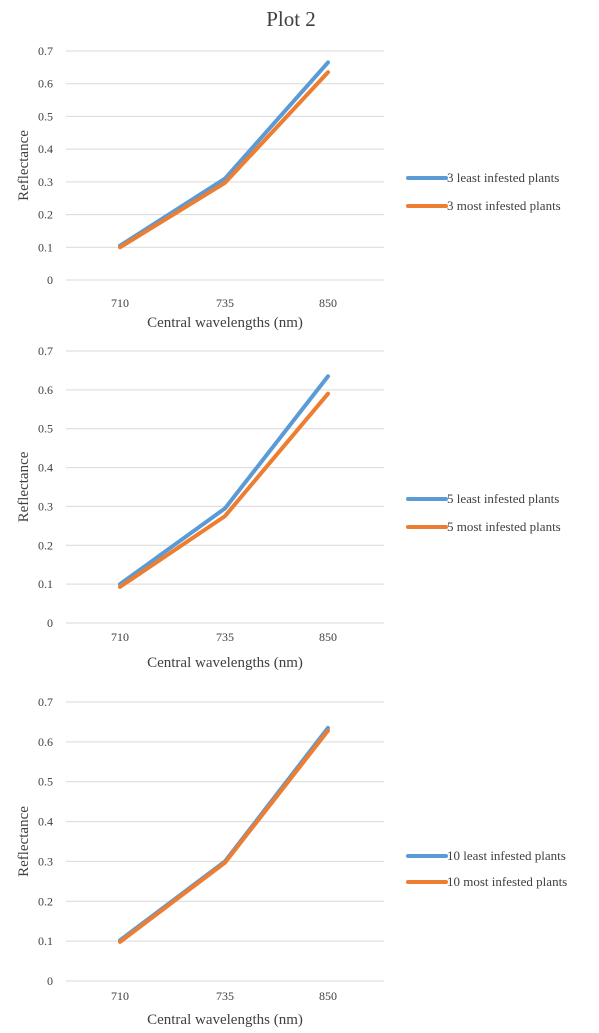  Describe the element at coordinates (503, 177) in the screenshot. I see `legend-label: 3 least infested plants` at that location.